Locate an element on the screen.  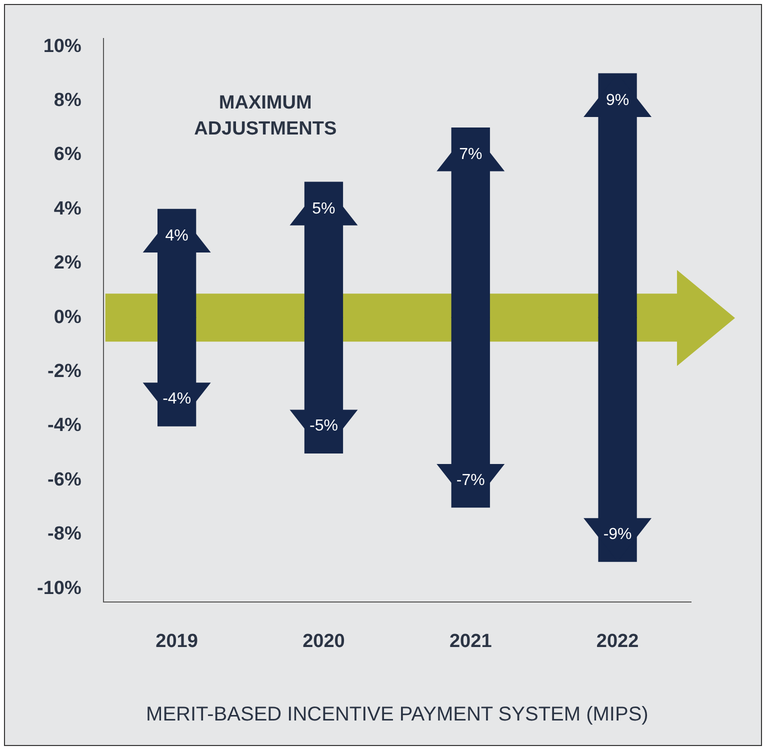
x-tick-label: 2019 is located at coordinates (177, 641).